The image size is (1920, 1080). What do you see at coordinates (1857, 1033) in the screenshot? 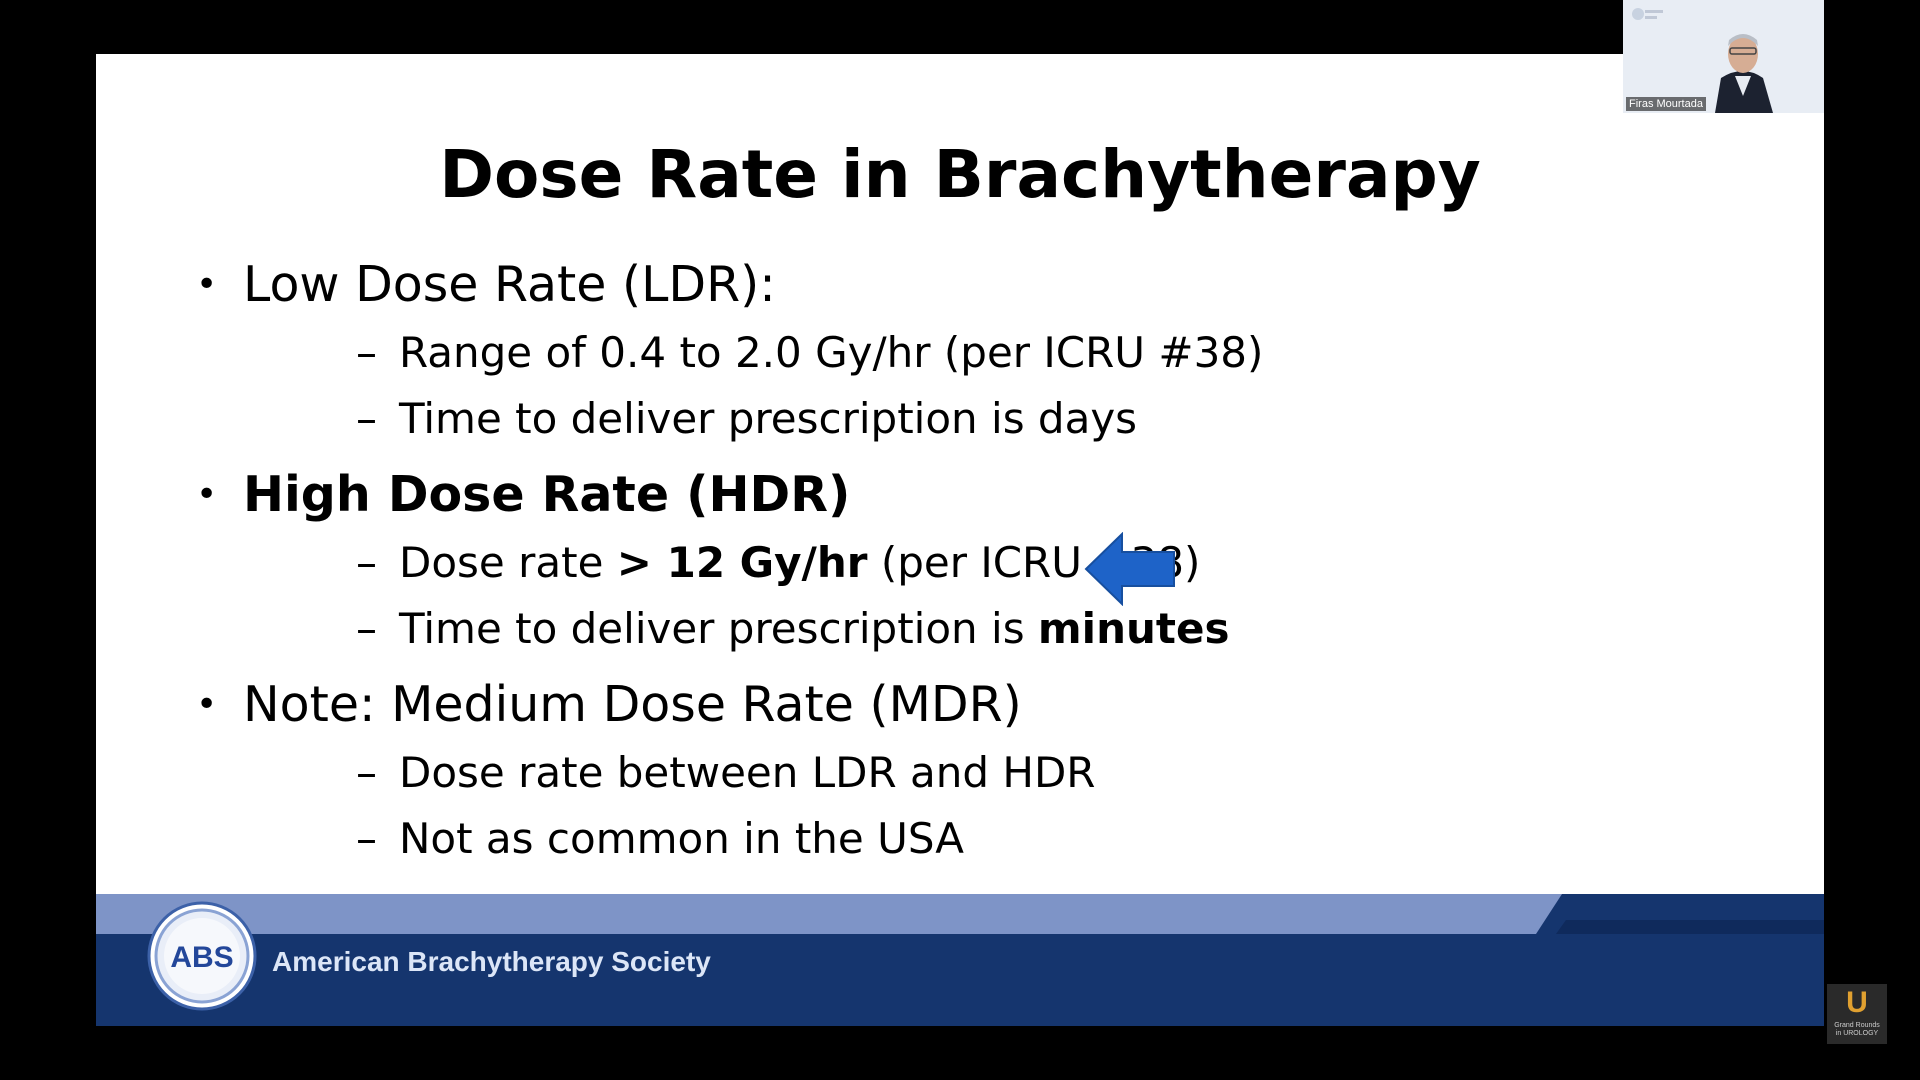
I see `grand-rounds-line2: in UROLOGY` at bounding box center [1857, 1033].